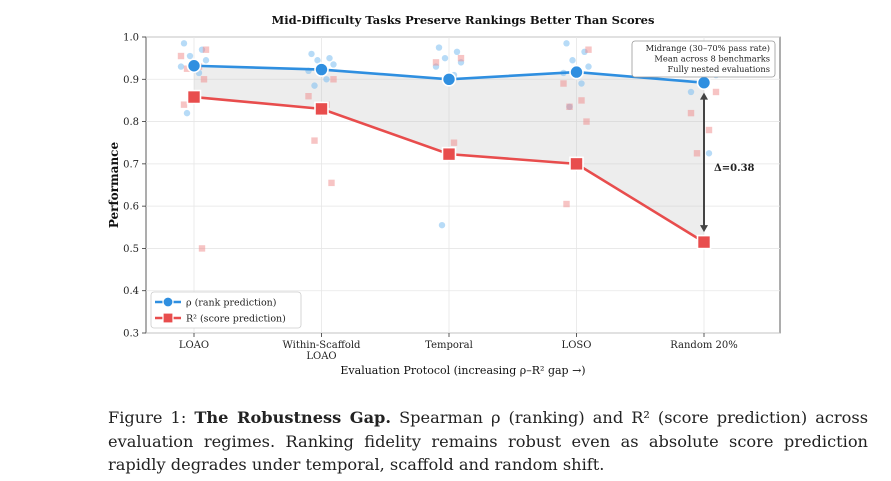  I want to click on x-tick-label: Within-Scaffold, so click(322, 345).